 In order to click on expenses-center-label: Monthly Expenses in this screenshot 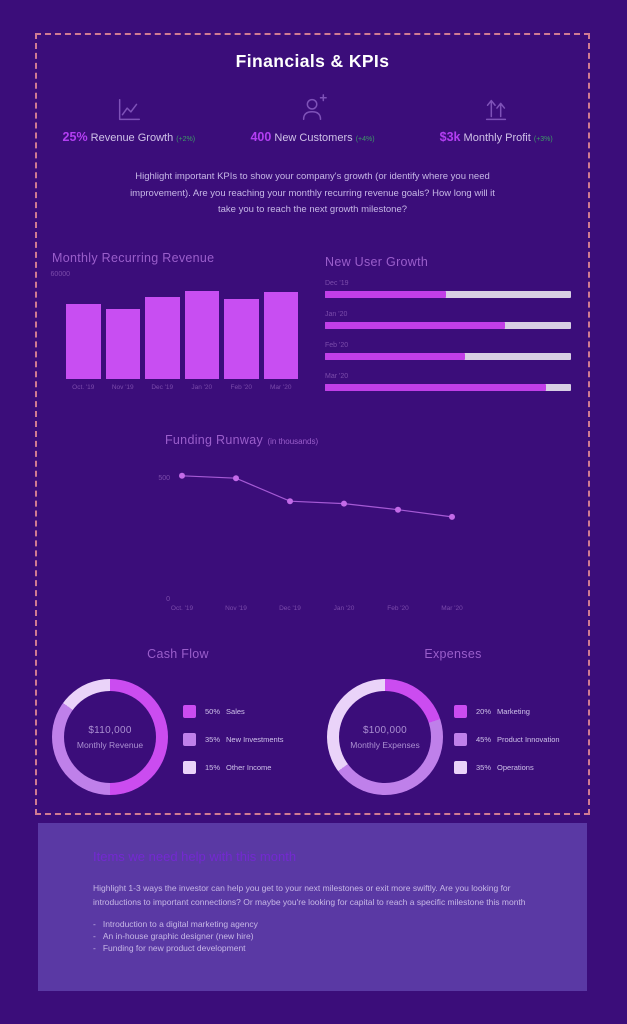, I will do `click(385, 744)`.